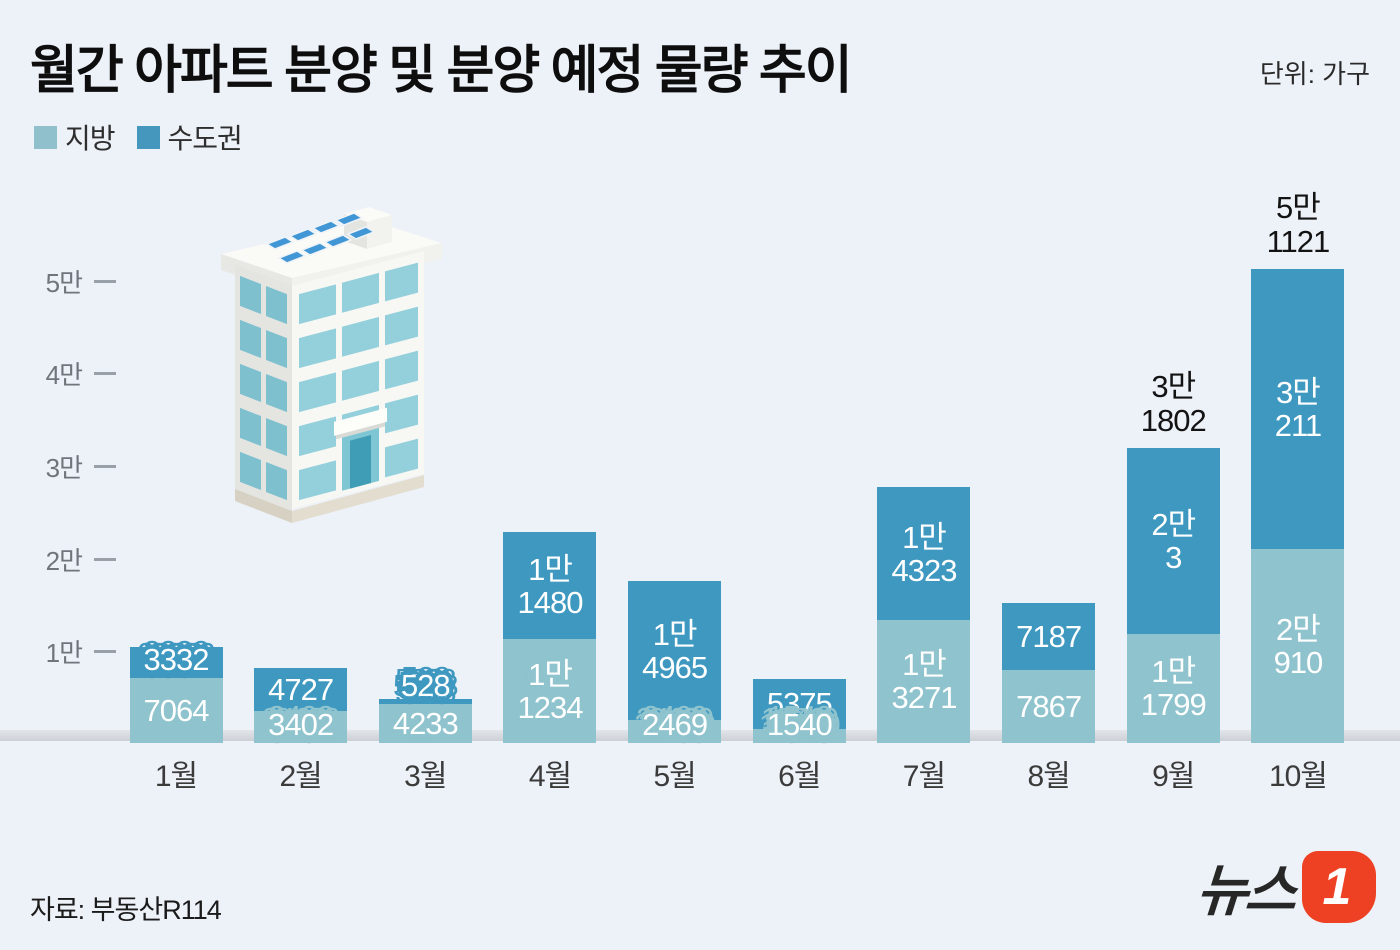 The image size is (1400, 950). I want to click on value-label-수도권-9월: 2만 3, so click(1173, 540).